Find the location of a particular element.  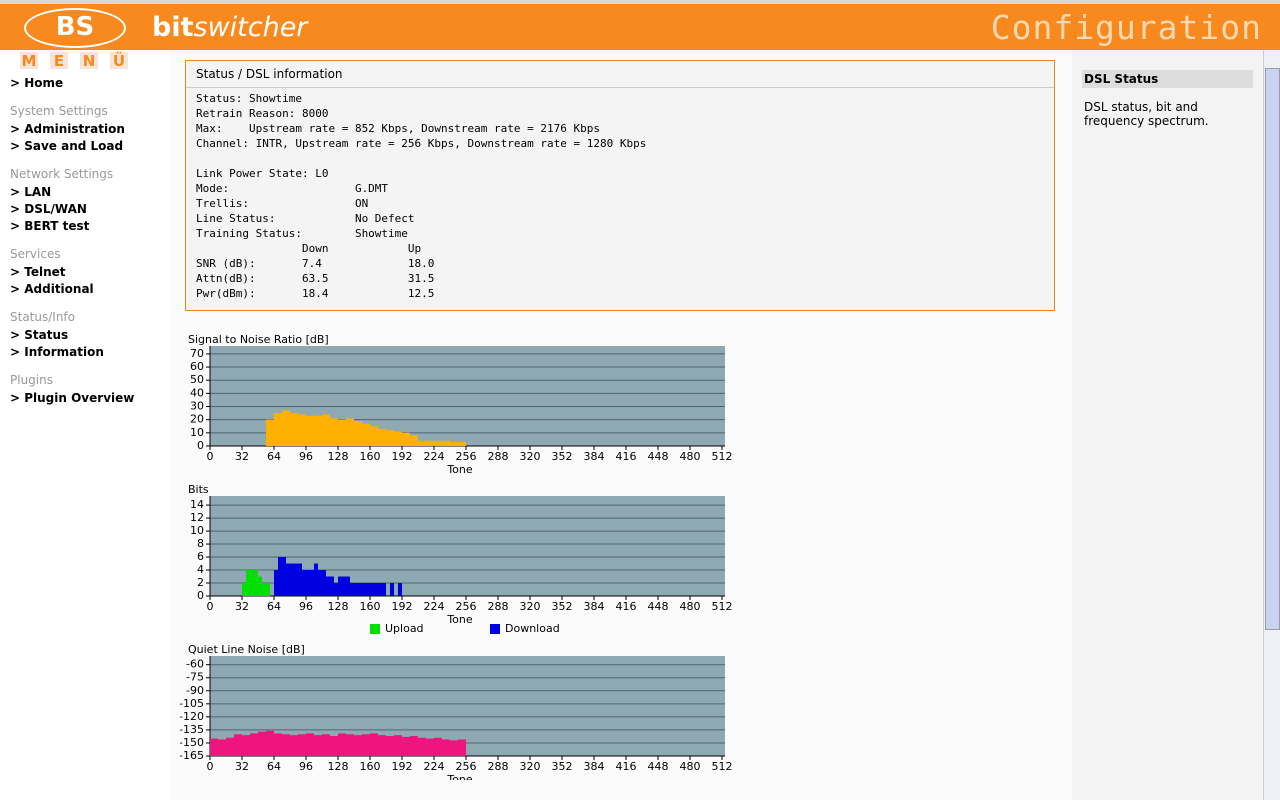

header: BS bitswitcher Configuration is located at coordinates (640, 25).